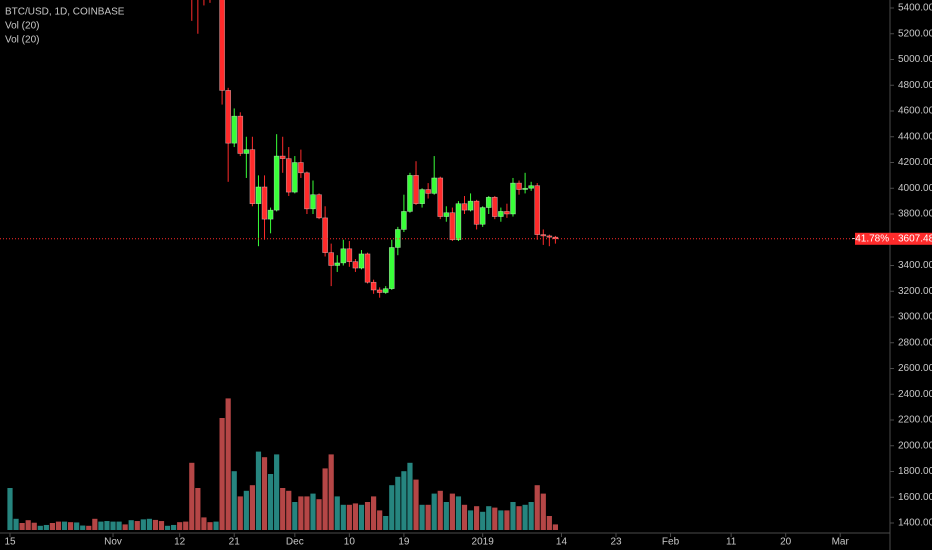  I want to click on x-tick-label: 19, so click(404, 542).